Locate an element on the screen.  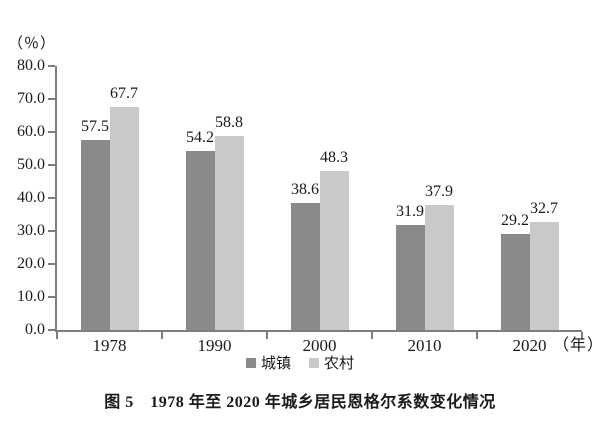
bar-rural-1978 is located at coordinates (124, 218).